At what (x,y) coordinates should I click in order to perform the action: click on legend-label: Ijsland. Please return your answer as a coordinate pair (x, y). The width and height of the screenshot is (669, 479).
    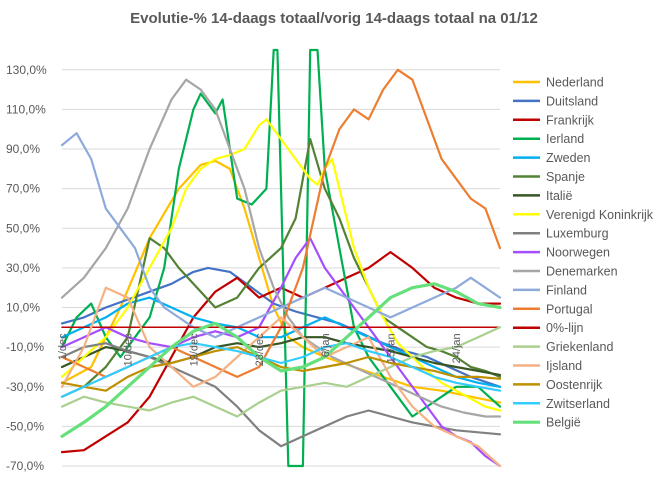
    Looking at the image, I should click on (564, 366).